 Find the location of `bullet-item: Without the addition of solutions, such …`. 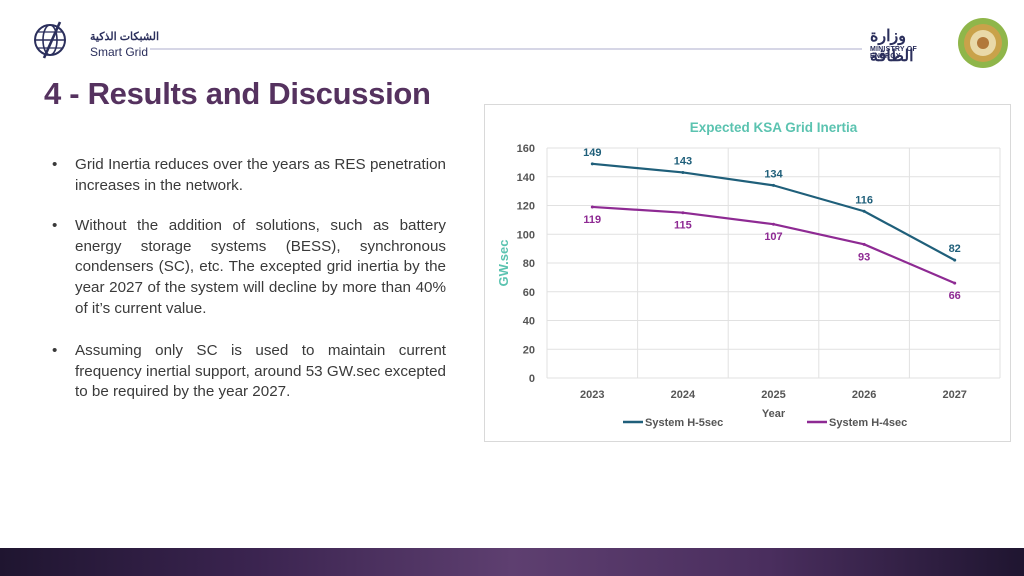

bullet-item: Without the addition of solutions, such … is located at coordinates (249, 267).